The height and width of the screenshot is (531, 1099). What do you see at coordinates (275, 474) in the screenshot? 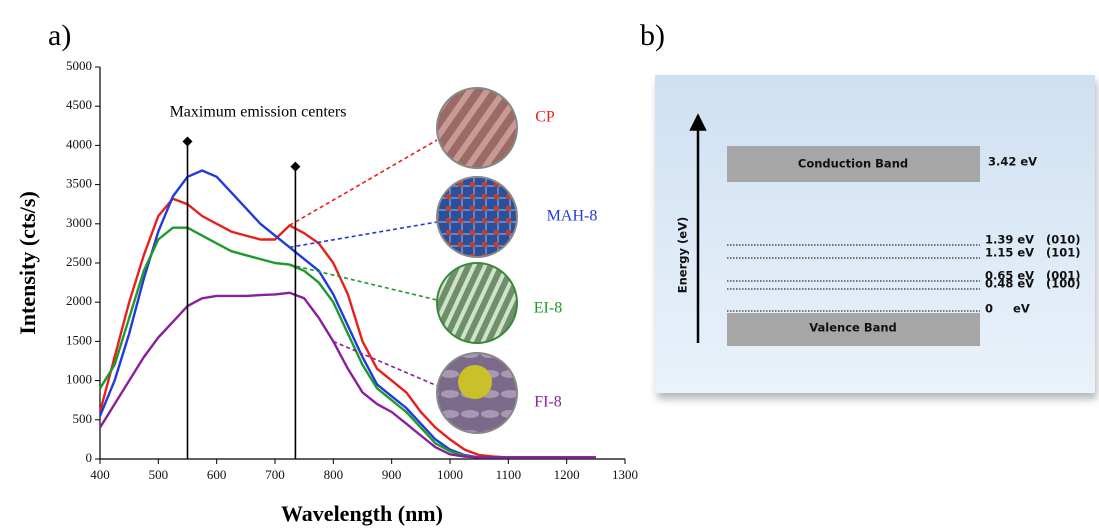
I see `x-tick-label: 700` at bounding box center [275, 474].